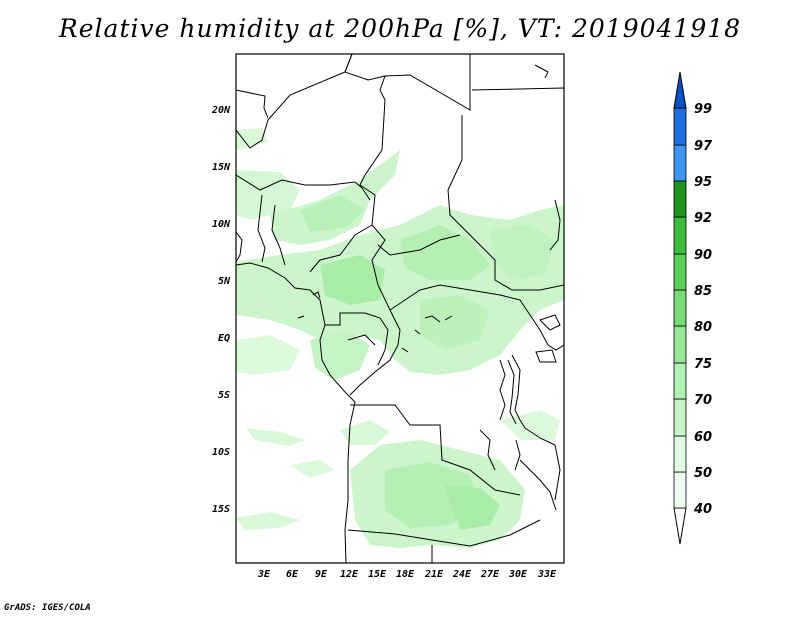 The image size is (800, 618). Describe the element at coordinates (221, 509) in the screenshot. I see `lat-label: 15S` at that location.